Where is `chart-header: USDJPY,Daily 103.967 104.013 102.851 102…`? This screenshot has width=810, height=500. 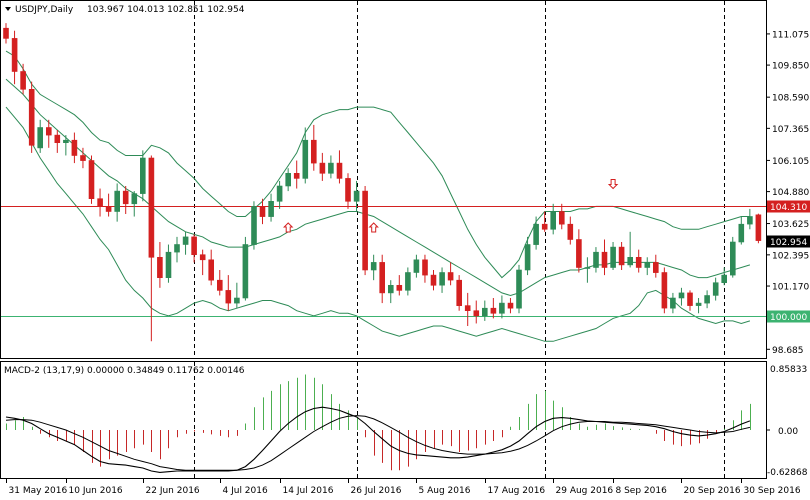 chart-header: USDJPY,Daily 103.967 104.013 102.851 102… is located at coordinates (125, 10).